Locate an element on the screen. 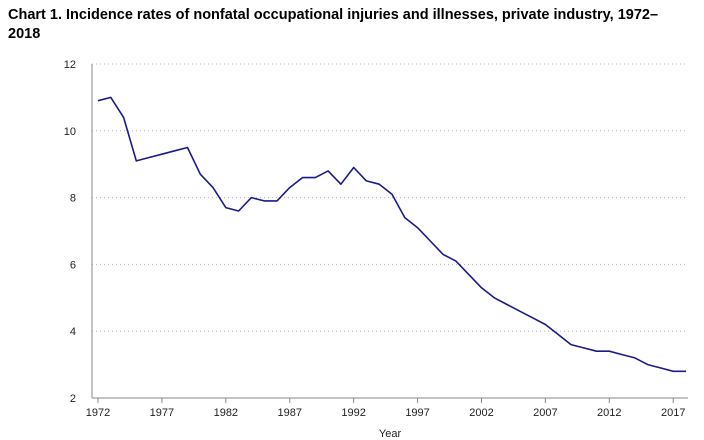  y-tick-label-12: 12 is located at coordinates (70, 65).